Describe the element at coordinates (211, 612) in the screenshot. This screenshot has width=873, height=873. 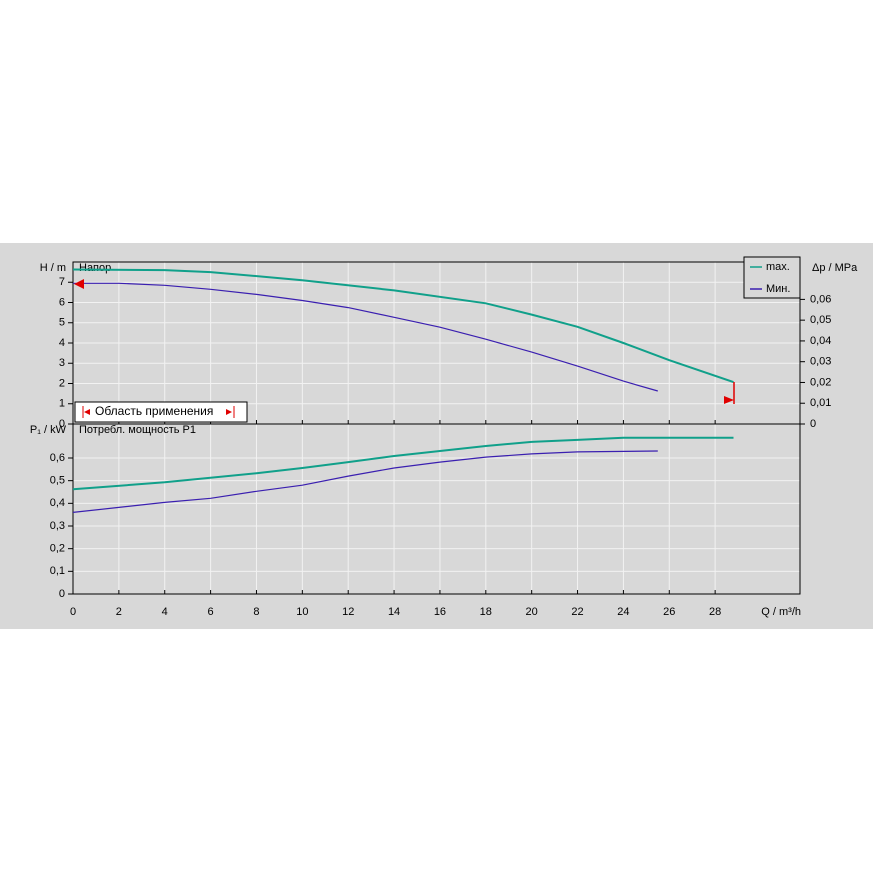
I see `x-tick-label: 6` at that location.